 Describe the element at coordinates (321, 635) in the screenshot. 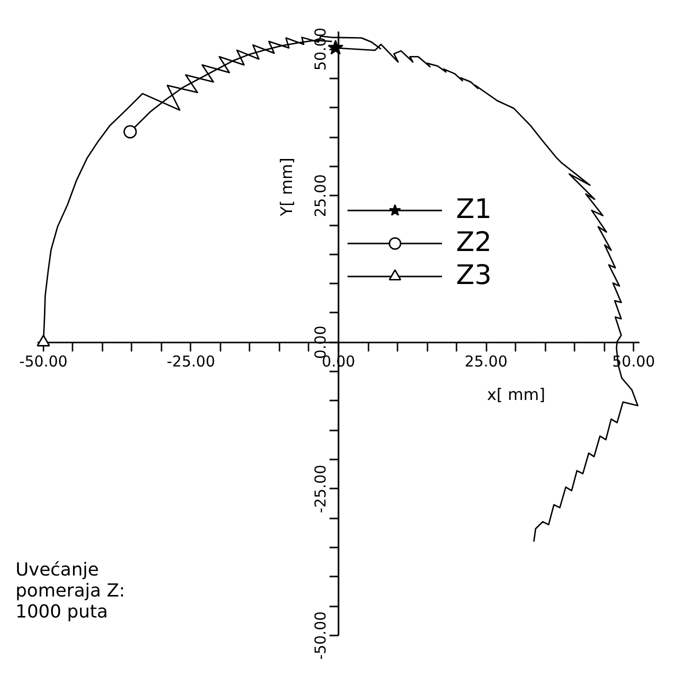

I see `y-tick-label: -50.00` at that location.